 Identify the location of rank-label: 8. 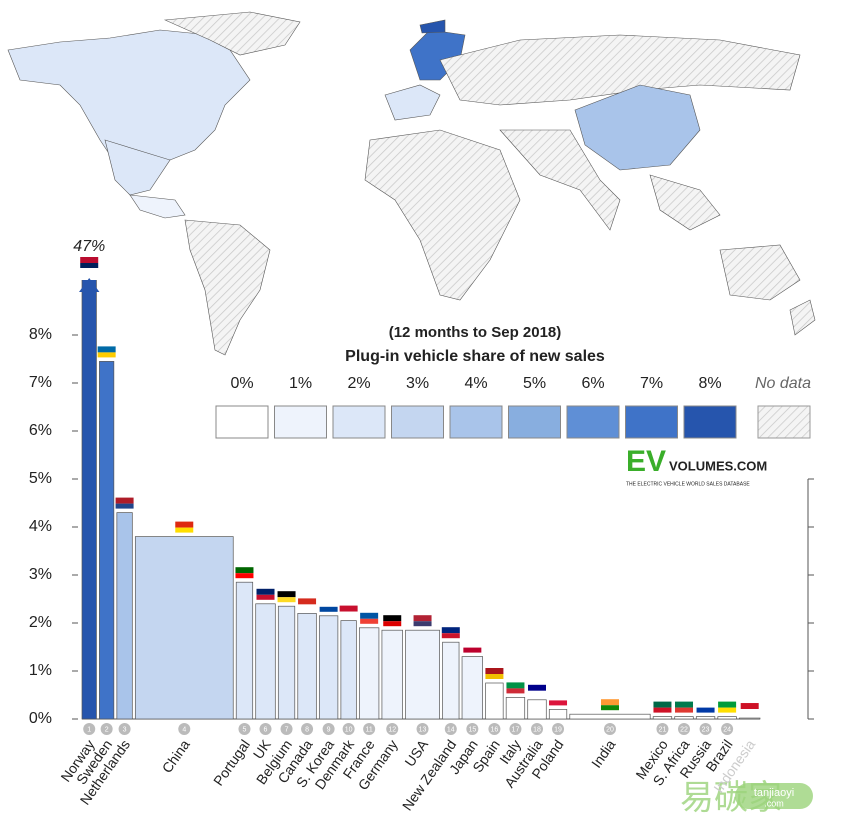
(307, 729).